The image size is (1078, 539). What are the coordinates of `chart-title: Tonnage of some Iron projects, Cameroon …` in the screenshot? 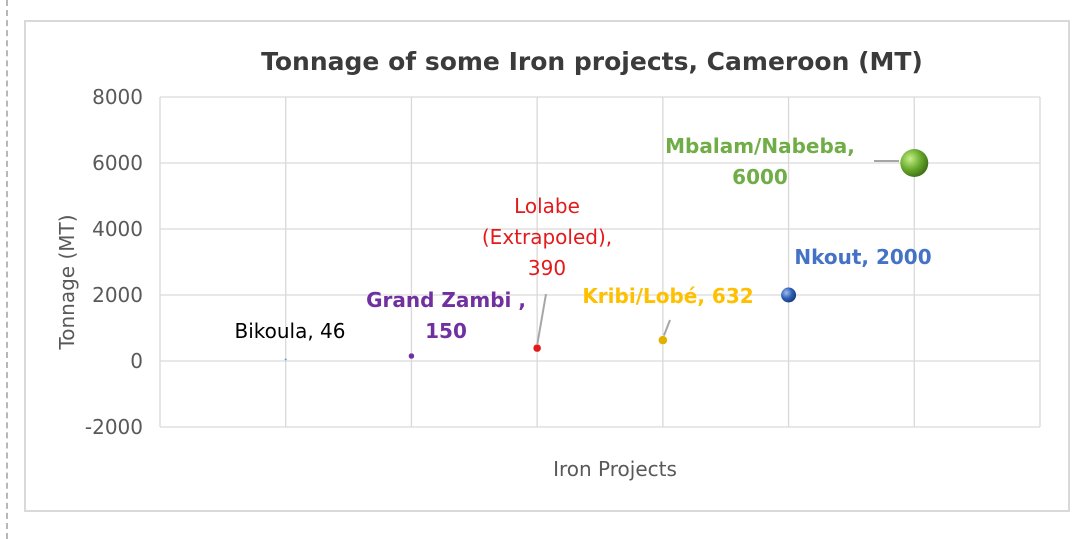 It's located at (592, 61).